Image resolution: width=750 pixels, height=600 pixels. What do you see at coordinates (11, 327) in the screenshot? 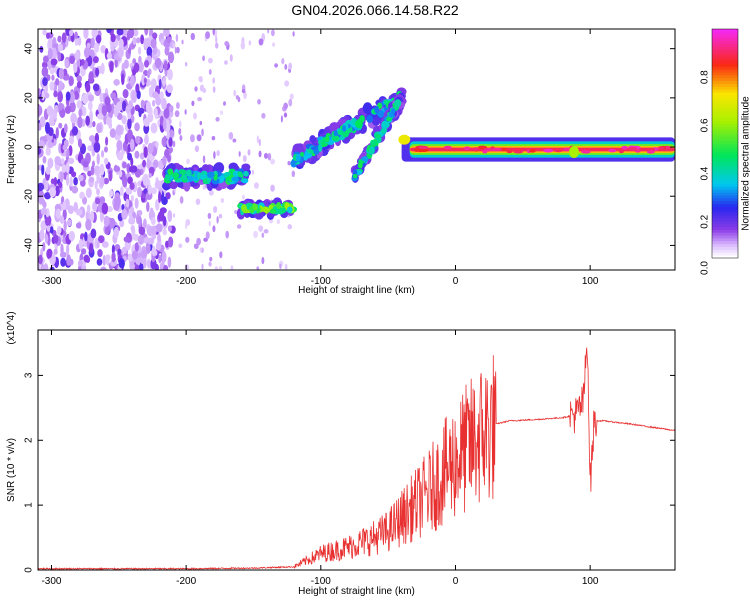
I see `y-multiplier: (x10^4)` at bounding box center [11, 327].